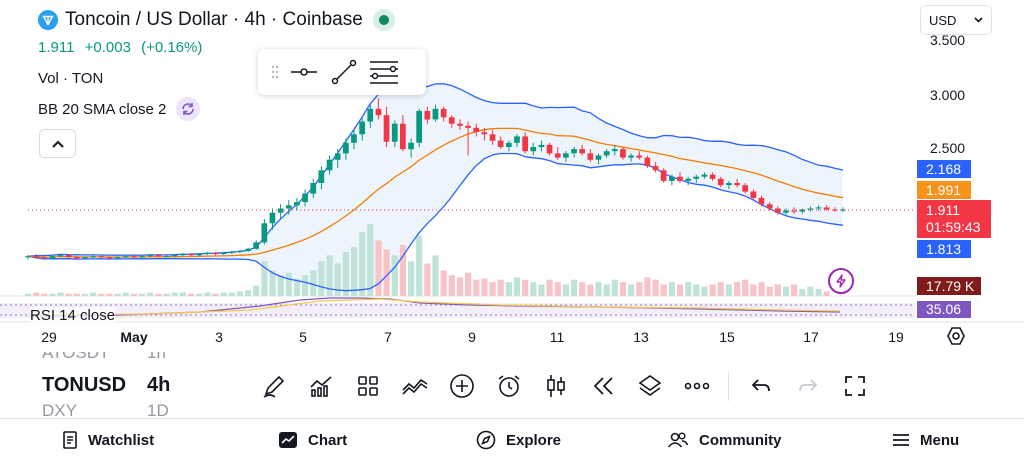 This screenshot has width=1024, height=461. What do you see at coordinates (807, 386) in the screenshot?
I see `redo-icon` at bounding box center [807, 386].